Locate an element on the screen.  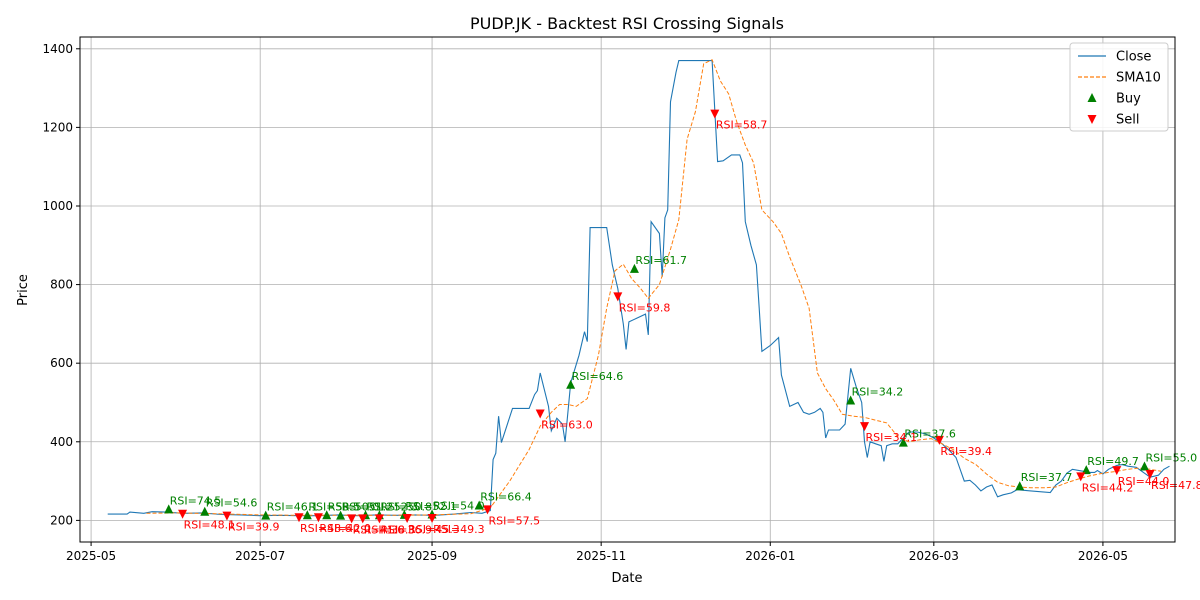
sell-signal-label: RSI=39.9 is located at coordinates (254, 527).